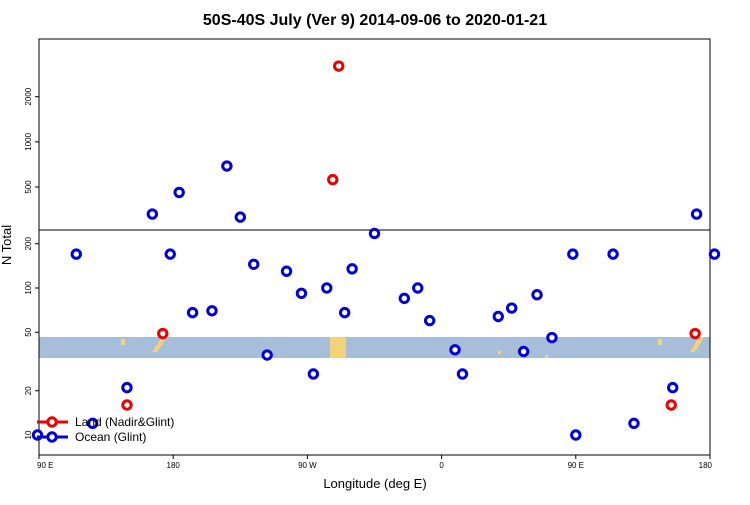 The width and height of the screenshot is (750, 505). I want to click on legend-ocean-marker, so click(52, 437).